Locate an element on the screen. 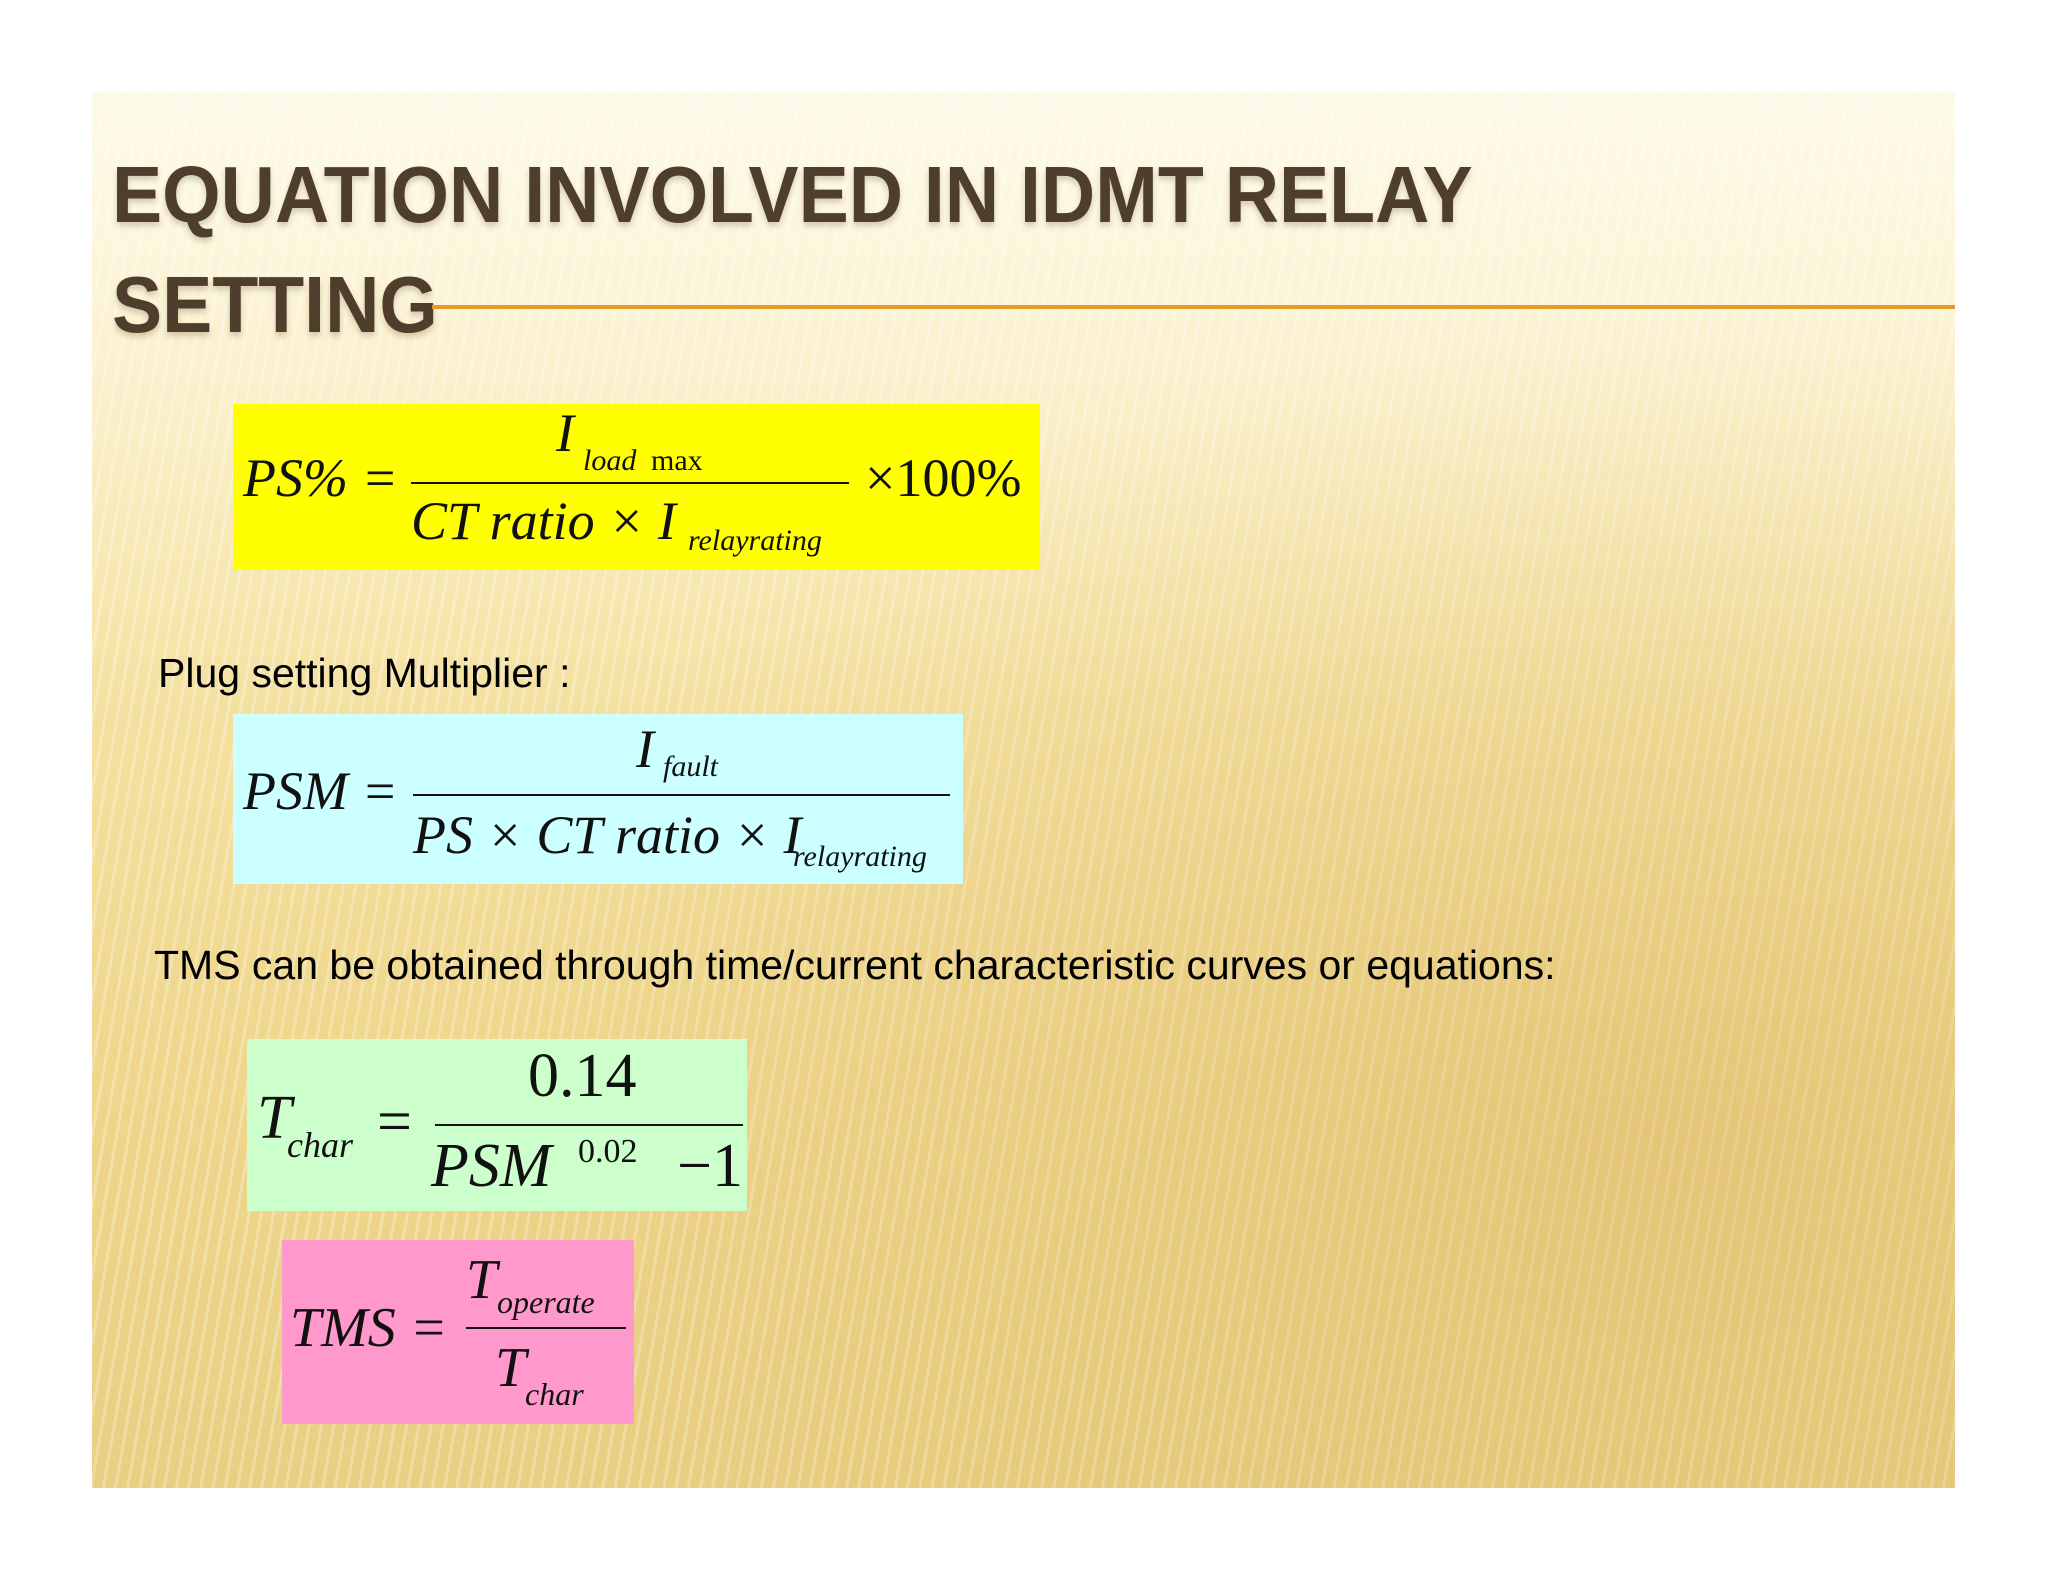 This screenshot has width=2048, height=1582. tms-fraction-bar is located at coordinates (546, 1328).